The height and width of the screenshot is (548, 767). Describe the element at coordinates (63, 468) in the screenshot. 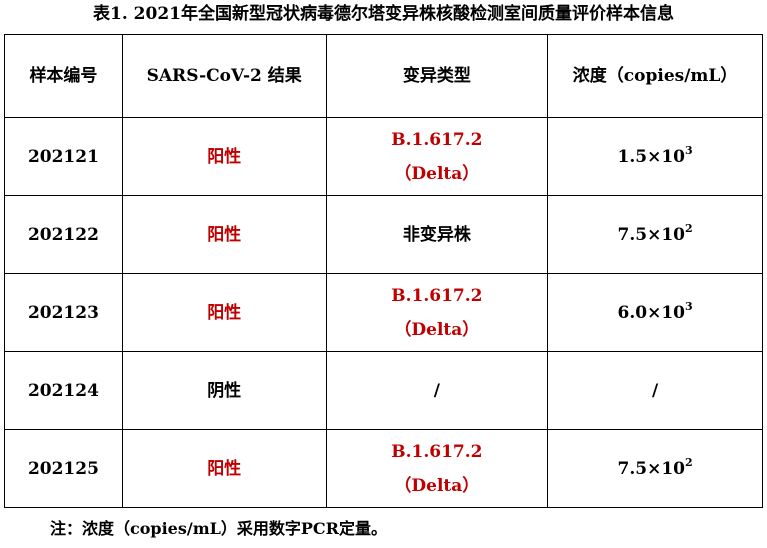

I see `sample-id-cell: 202125` at that location.